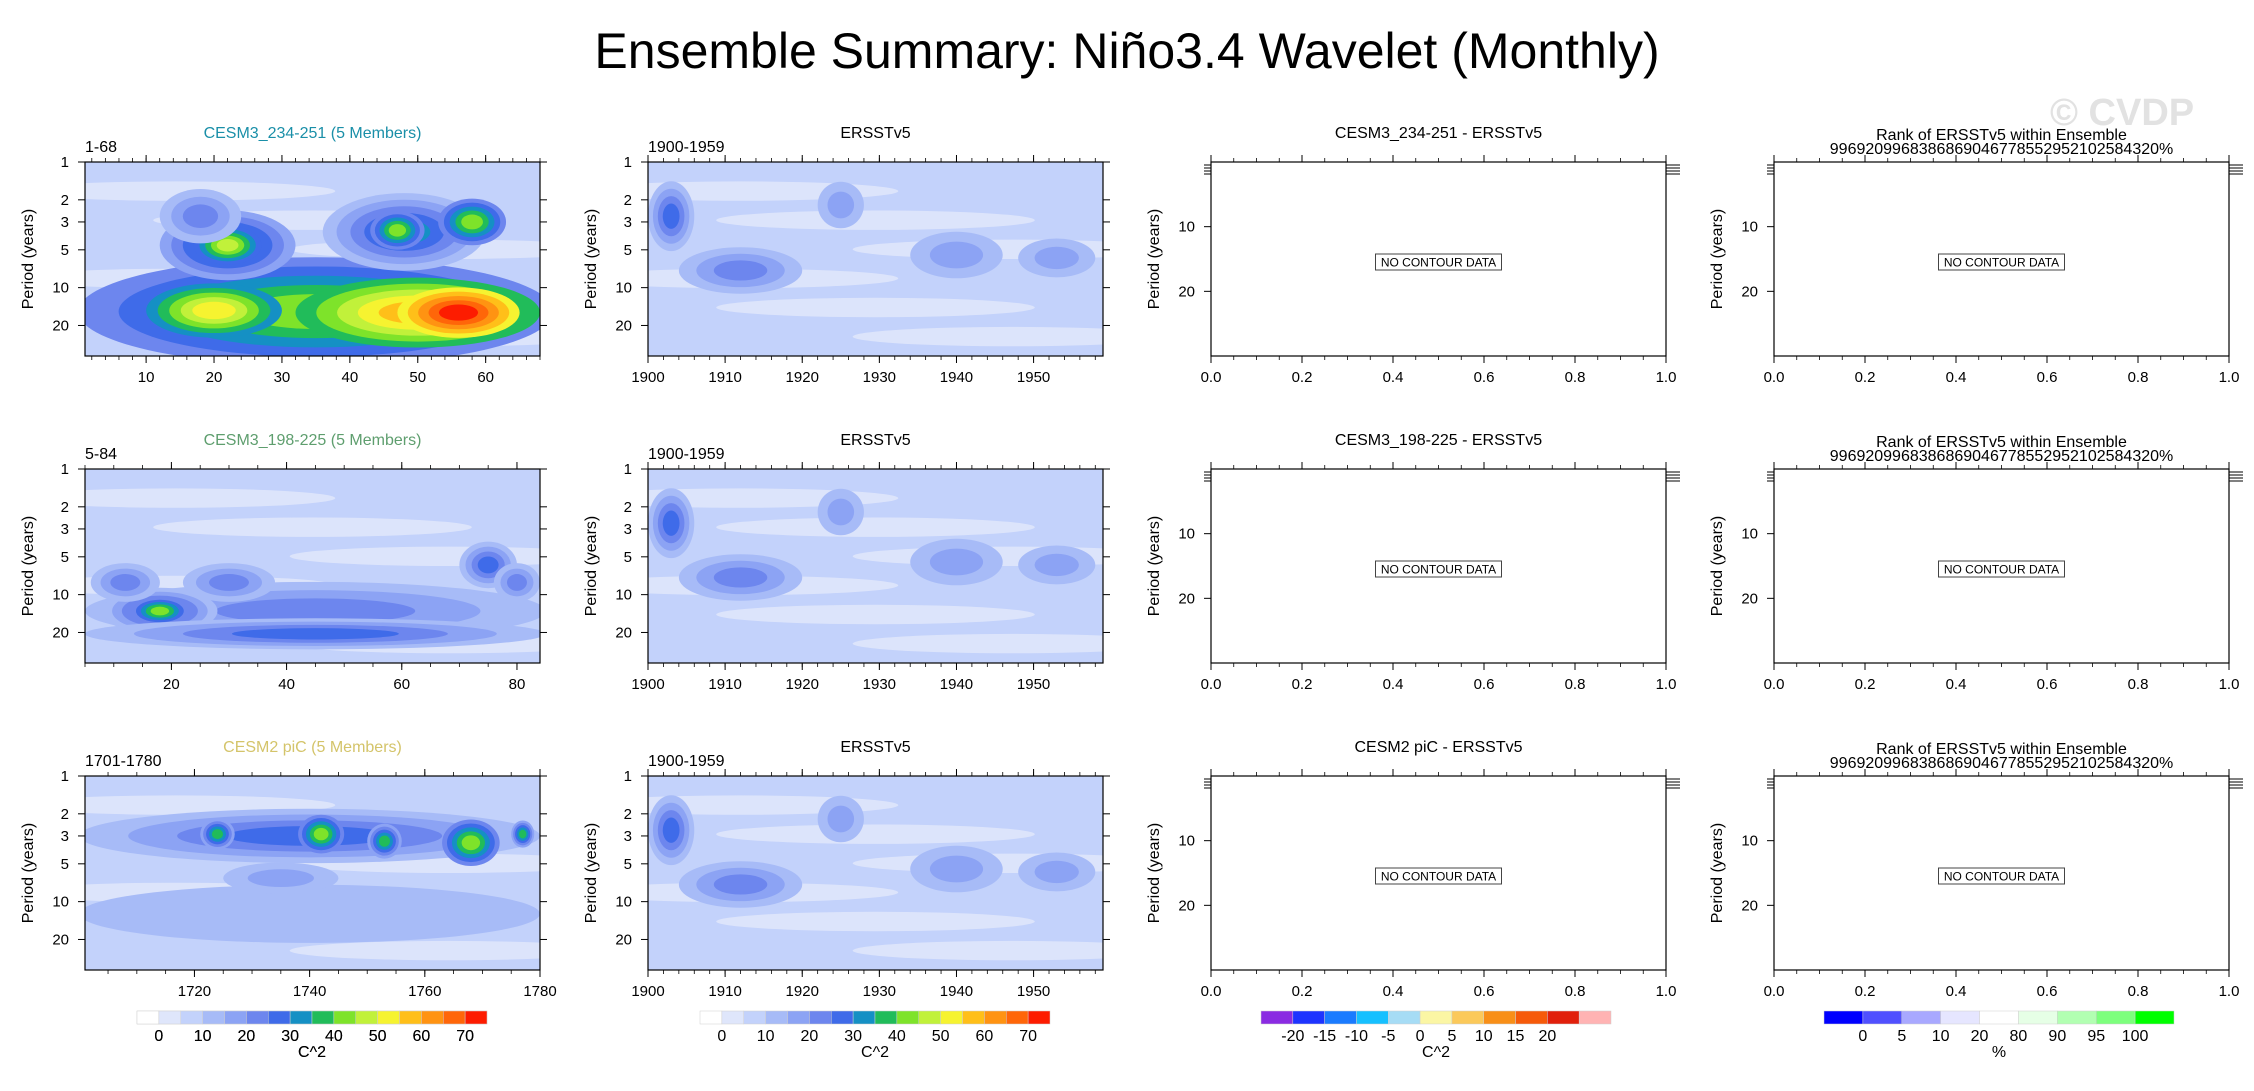 This screenshot has height=1091, width=2254. I want to click on colorbar-label: -5, so click(1388, 1036).